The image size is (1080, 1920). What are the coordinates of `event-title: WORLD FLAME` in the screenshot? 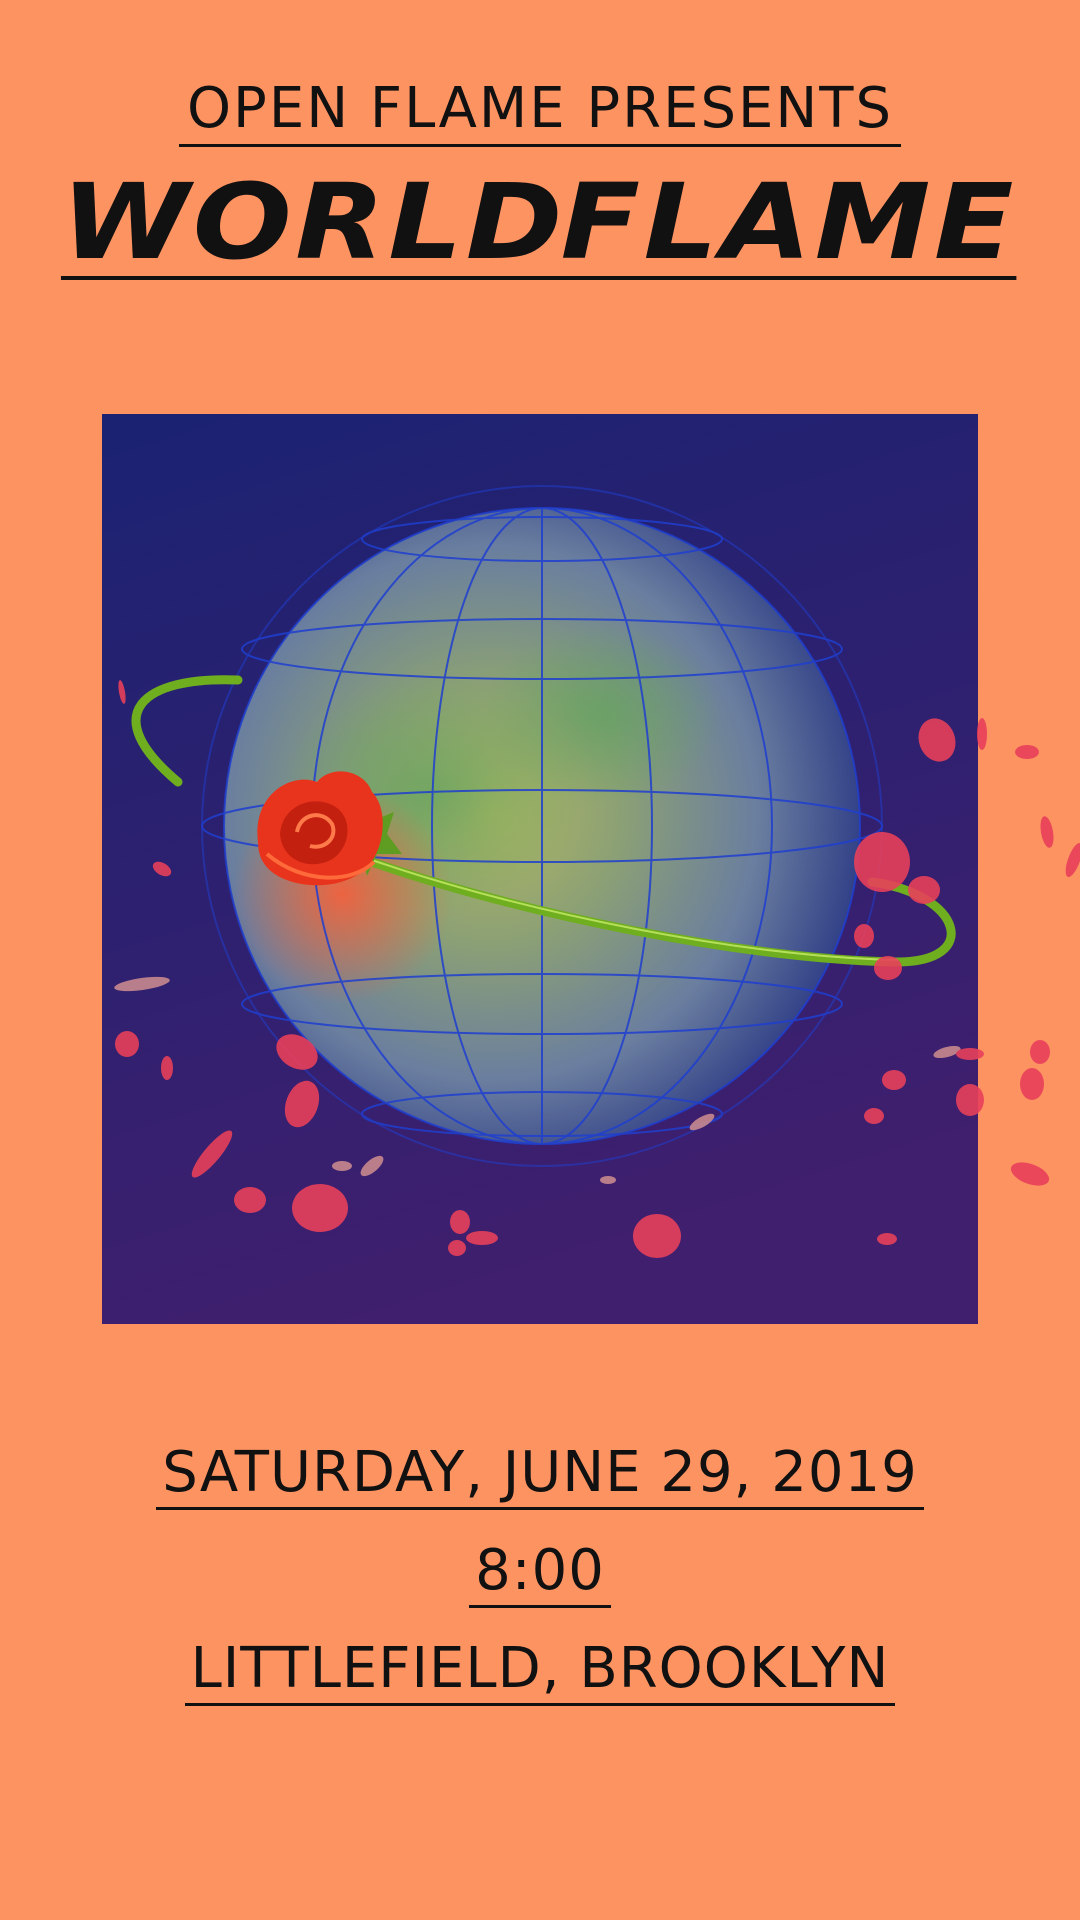 It's located at (540, 225).